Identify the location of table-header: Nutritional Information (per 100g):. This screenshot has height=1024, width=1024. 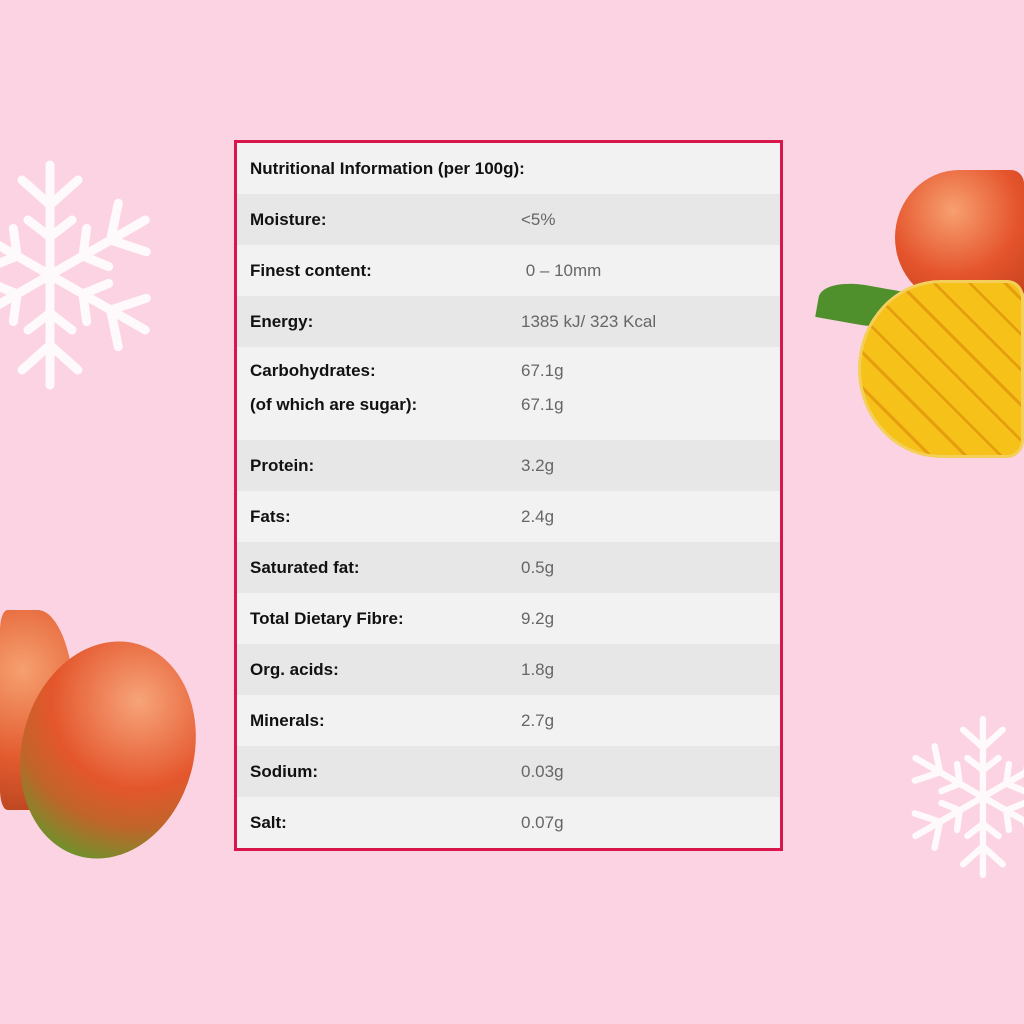
(508, 168).